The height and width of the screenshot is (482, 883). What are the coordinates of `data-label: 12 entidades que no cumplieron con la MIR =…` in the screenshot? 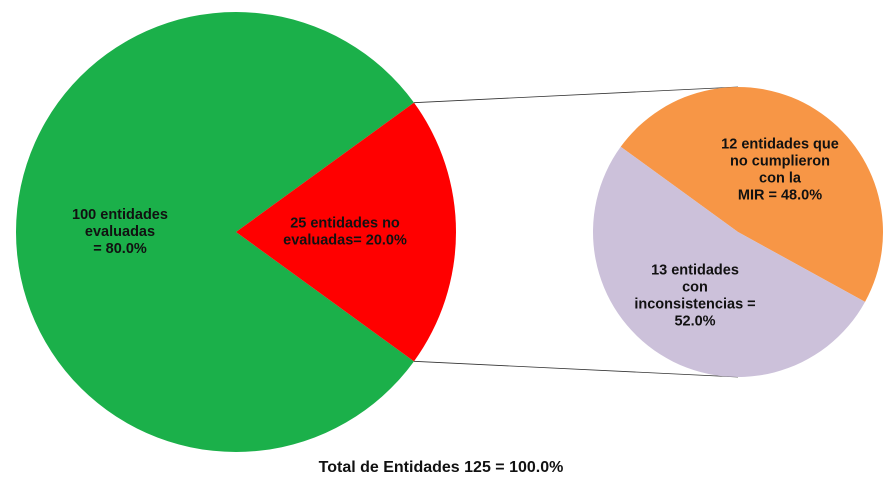 It's located at (780, 169).